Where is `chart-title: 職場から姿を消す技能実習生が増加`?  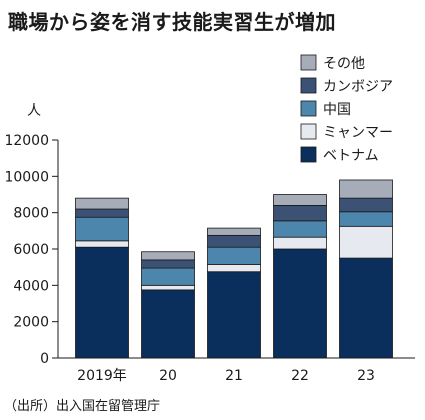
chart-title: 職場から姿を消す技能実習生が増加 is located at coordinates (172, 22).